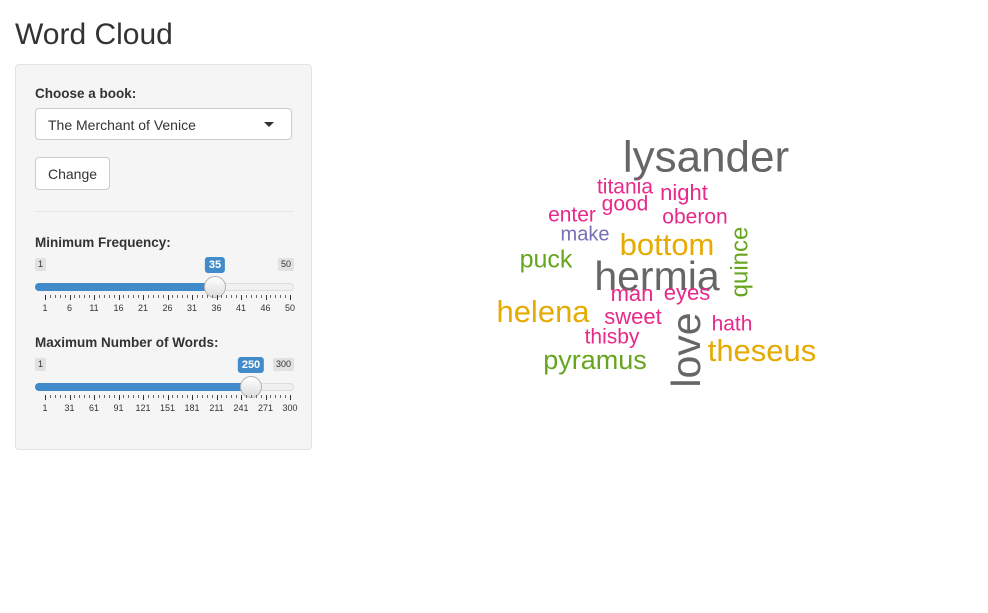 This screenshot has height=613, width=988. Describe the element at coordinates (122, 125) in the screenshot. I see `book-select-value: The Merchant of Venice` at that location.